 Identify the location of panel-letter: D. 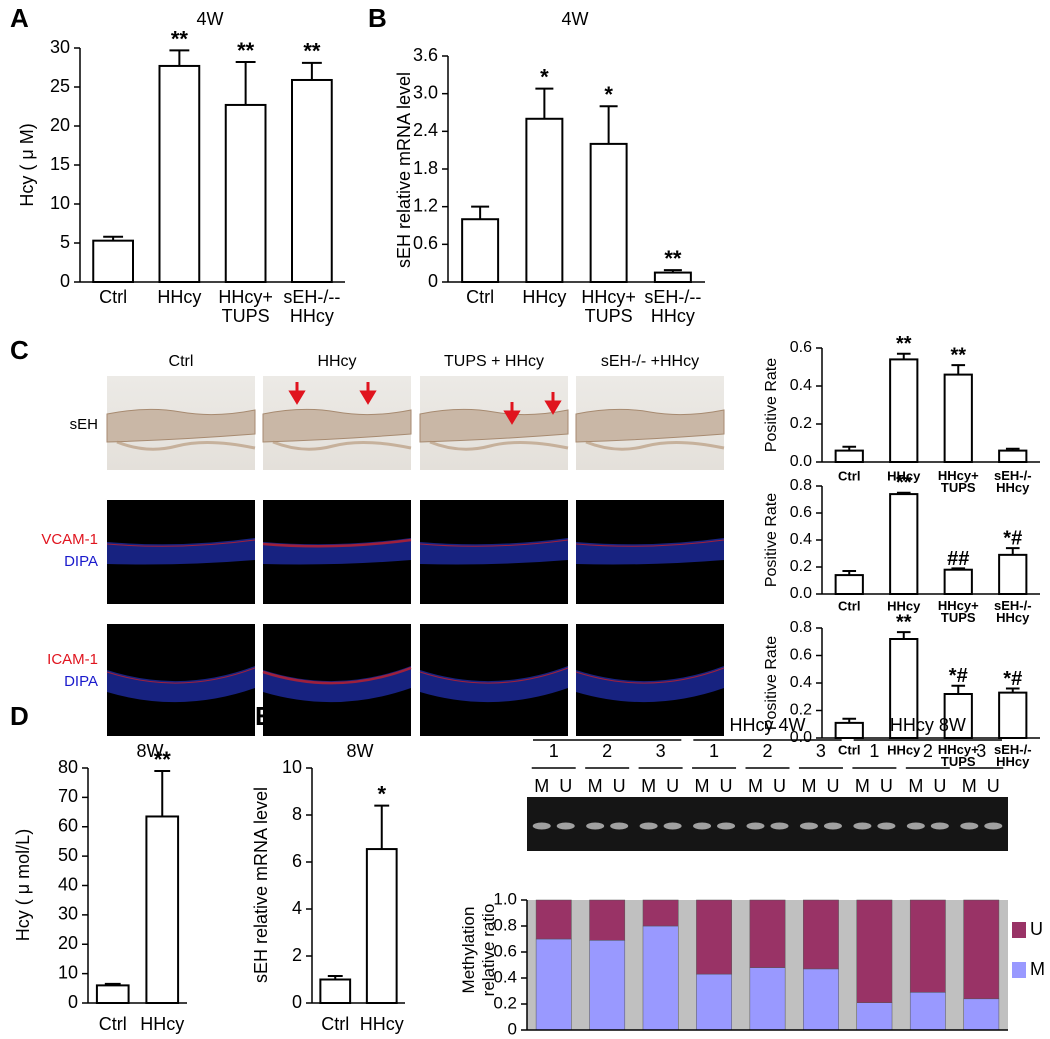
(19, 716).